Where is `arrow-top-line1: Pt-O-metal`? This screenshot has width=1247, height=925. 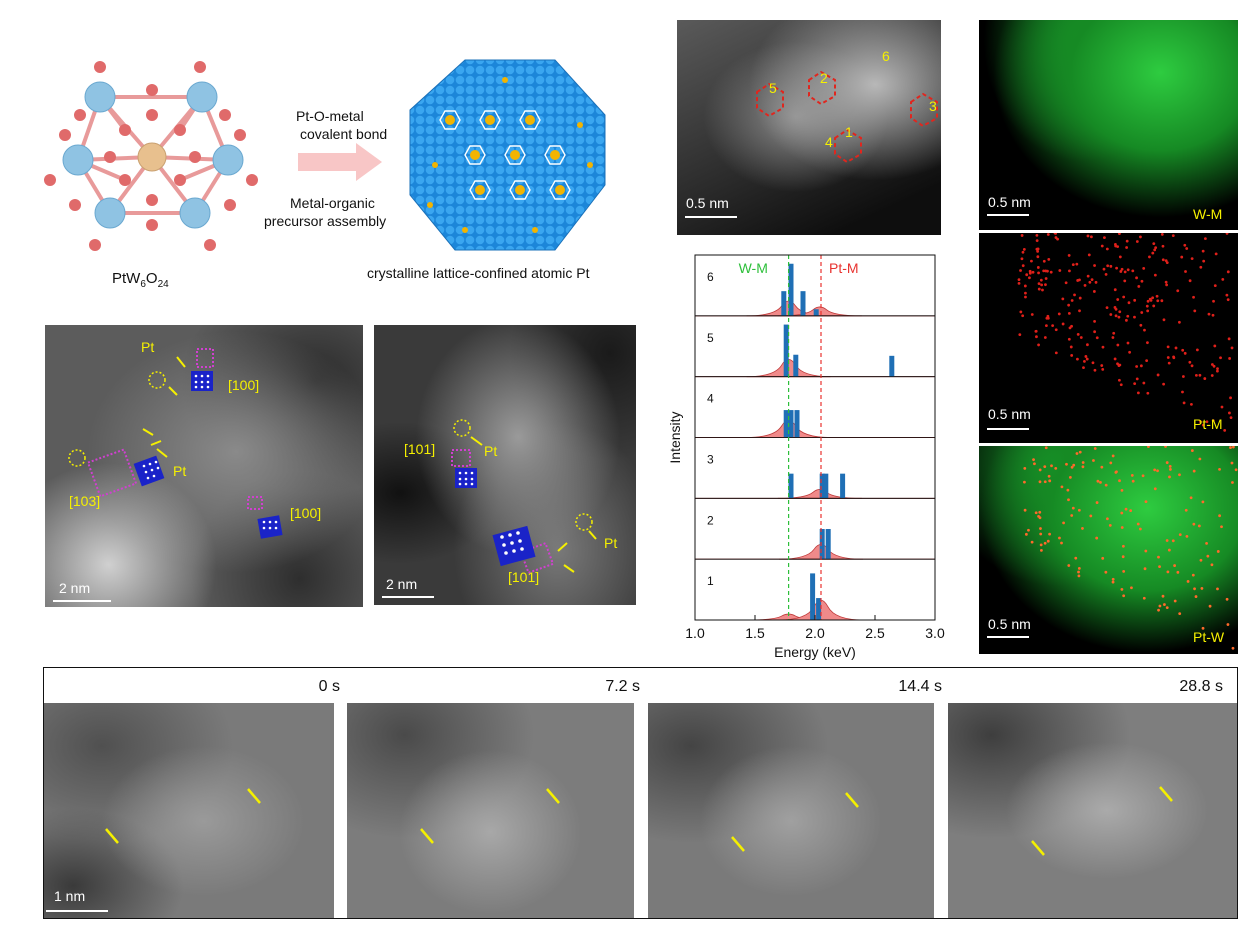 arrow-top-line1: Pt-O-metal is located at coordinates (330, 116).